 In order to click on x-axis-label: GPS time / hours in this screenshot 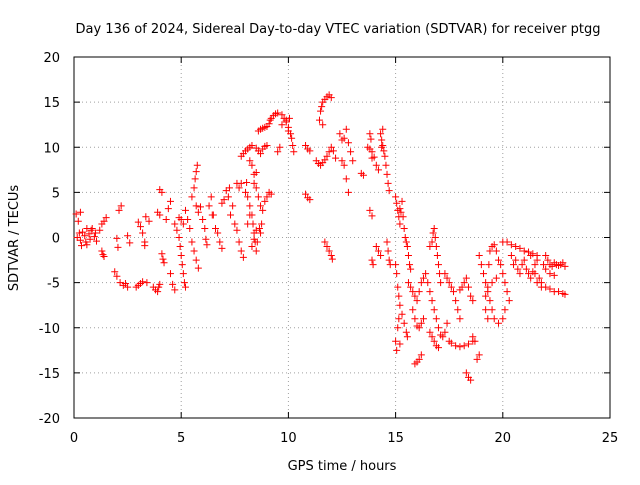, I will do `click(342, 466)`.